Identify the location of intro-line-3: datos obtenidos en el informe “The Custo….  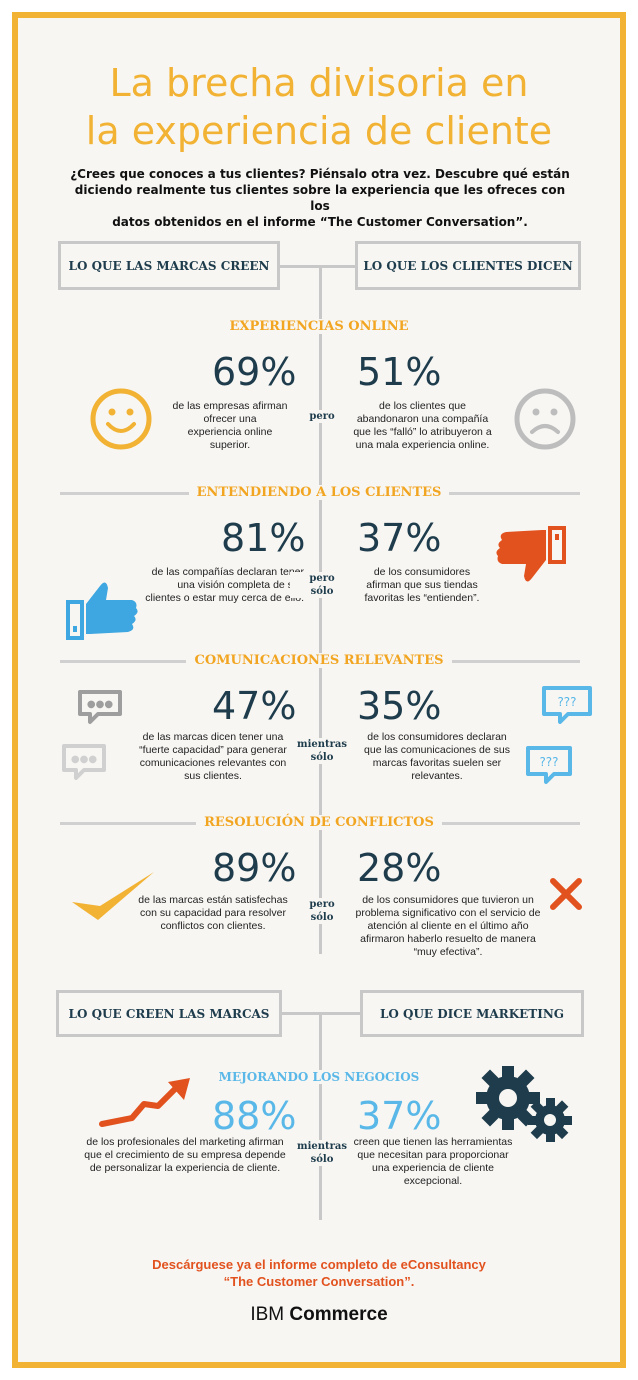
(320, 222).